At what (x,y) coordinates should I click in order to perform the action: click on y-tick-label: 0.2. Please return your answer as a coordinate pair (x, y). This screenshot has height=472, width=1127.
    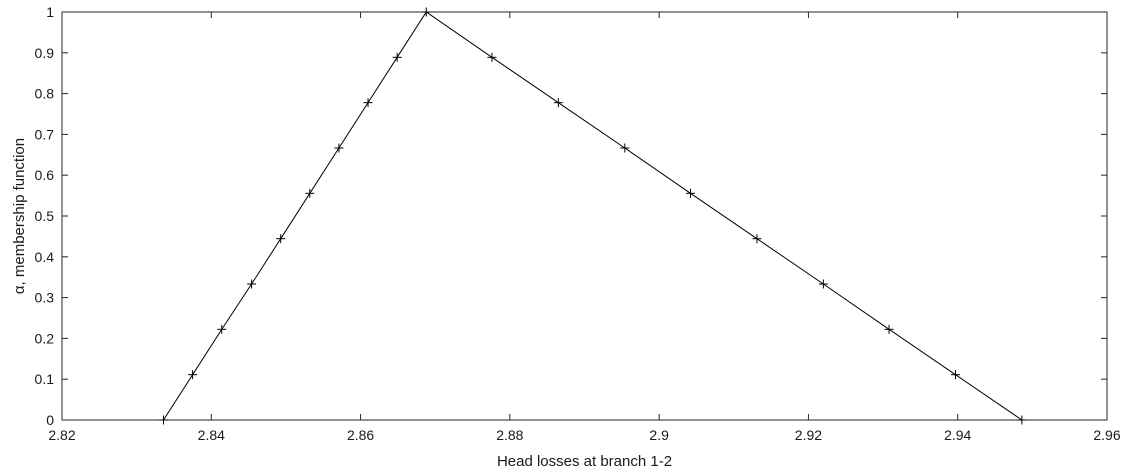
    Looking at the image, I should click on (45, 338).